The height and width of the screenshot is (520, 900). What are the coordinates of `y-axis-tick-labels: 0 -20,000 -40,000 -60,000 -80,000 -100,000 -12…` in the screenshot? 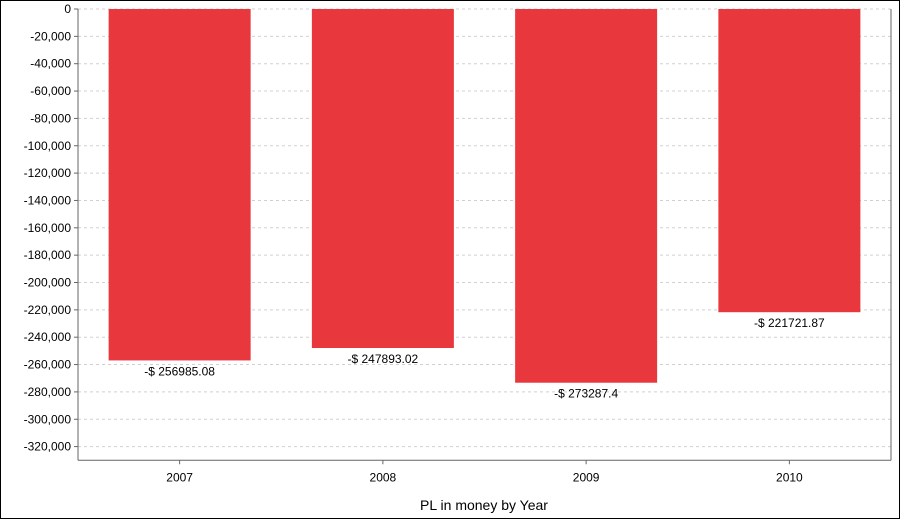 It's located at (48, 228).